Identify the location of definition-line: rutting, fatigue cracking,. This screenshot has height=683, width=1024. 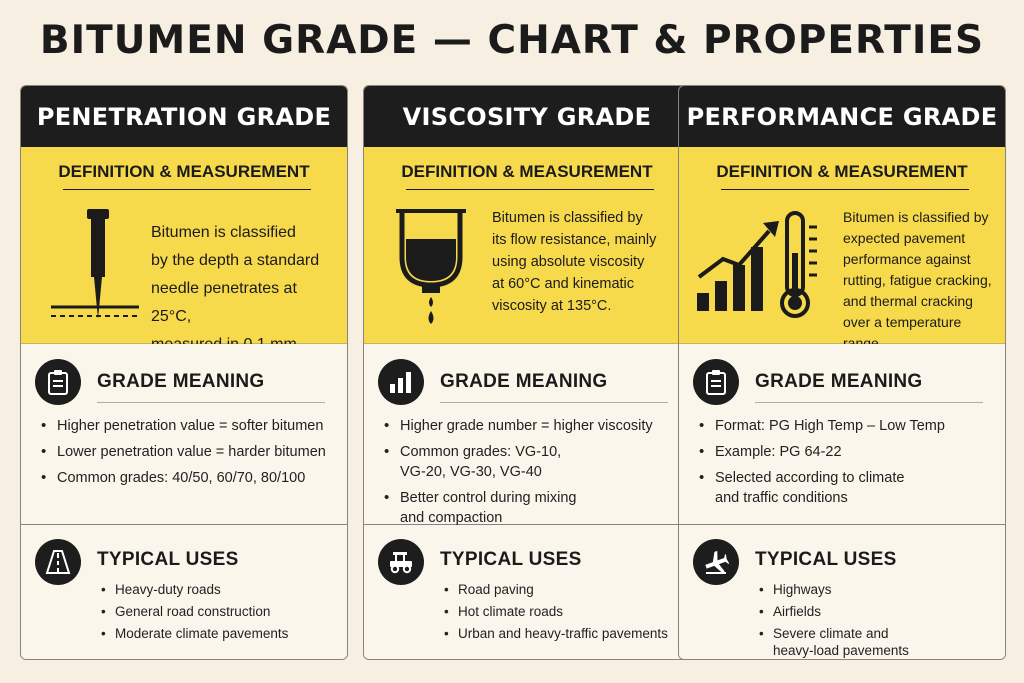
(917, 280).